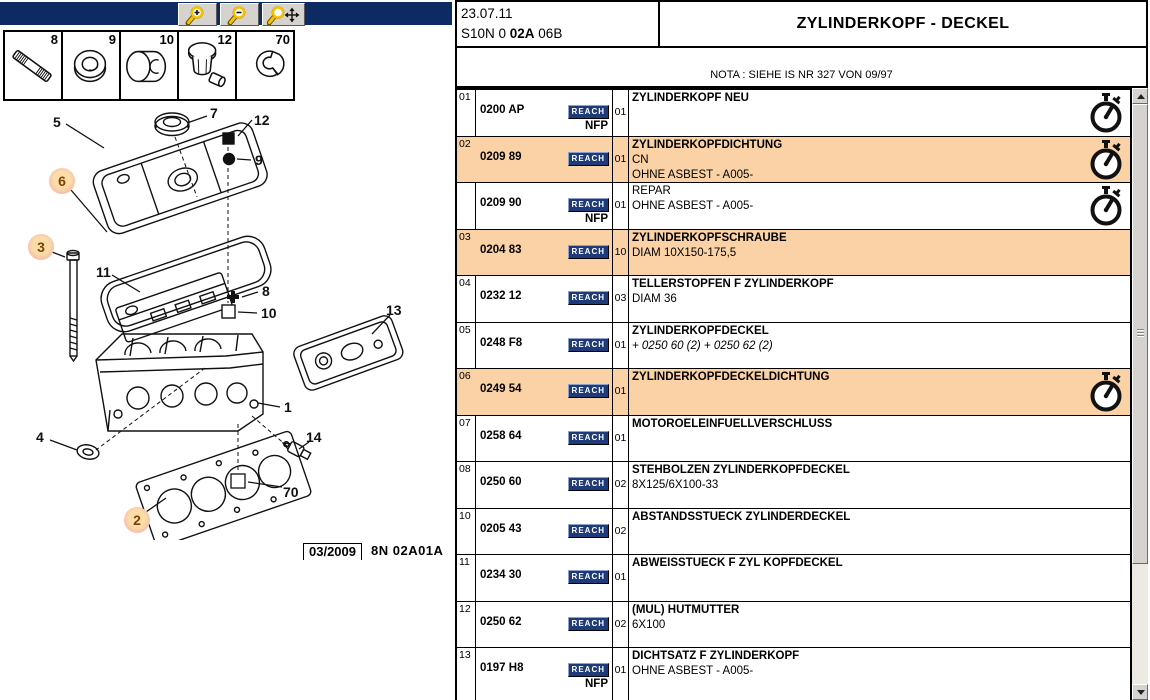  Describe the element at coordinates (270, 64) in the screenshot. I see `clip-sleeve-icon` at that location.